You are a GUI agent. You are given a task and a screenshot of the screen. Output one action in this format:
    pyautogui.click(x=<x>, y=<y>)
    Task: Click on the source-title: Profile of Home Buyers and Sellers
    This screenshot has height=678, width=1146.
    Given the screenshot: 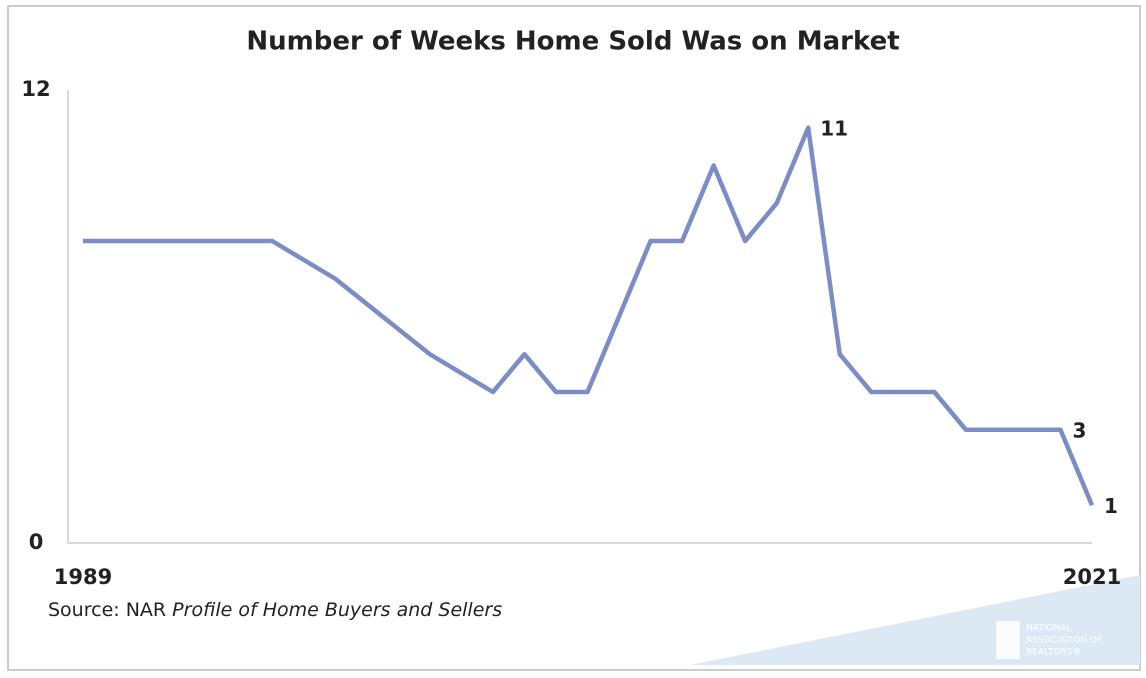 What is the action you would take?
    pyautogui.click(x=337, y=610)
    